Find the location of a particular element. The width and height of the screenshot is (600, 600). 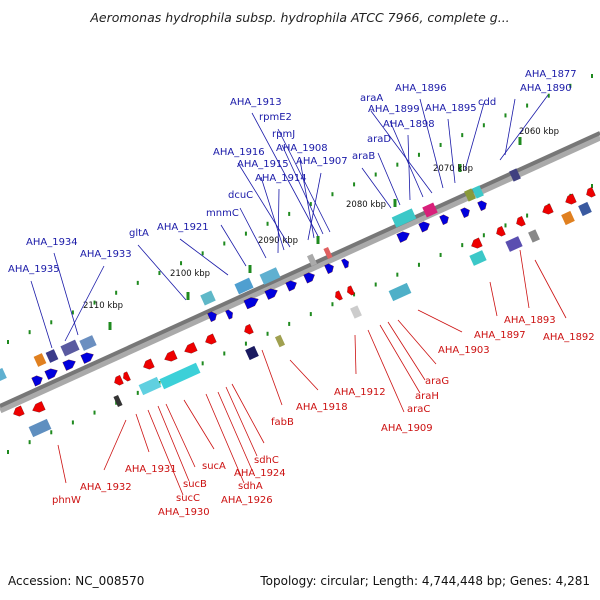

reverse-gene-label: AHA_1931 is located at coordinates (151, 469).